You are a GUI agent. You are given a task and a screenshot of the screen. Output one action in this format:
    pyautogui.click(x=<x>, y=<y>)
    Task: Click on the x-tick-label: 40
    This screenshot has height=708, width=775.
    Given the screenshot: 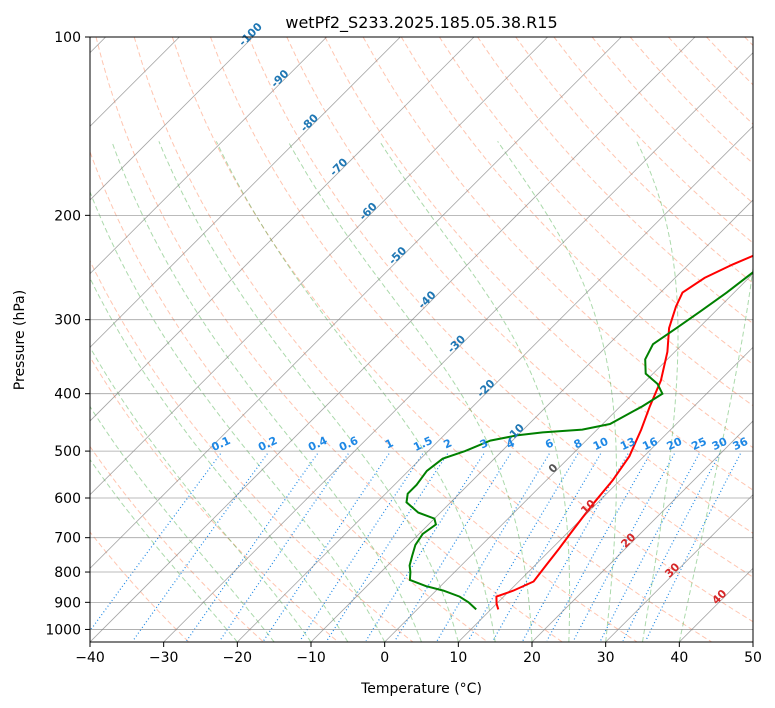 What is the action you would take?
    pyautogui.click(x=679, y=658)
    